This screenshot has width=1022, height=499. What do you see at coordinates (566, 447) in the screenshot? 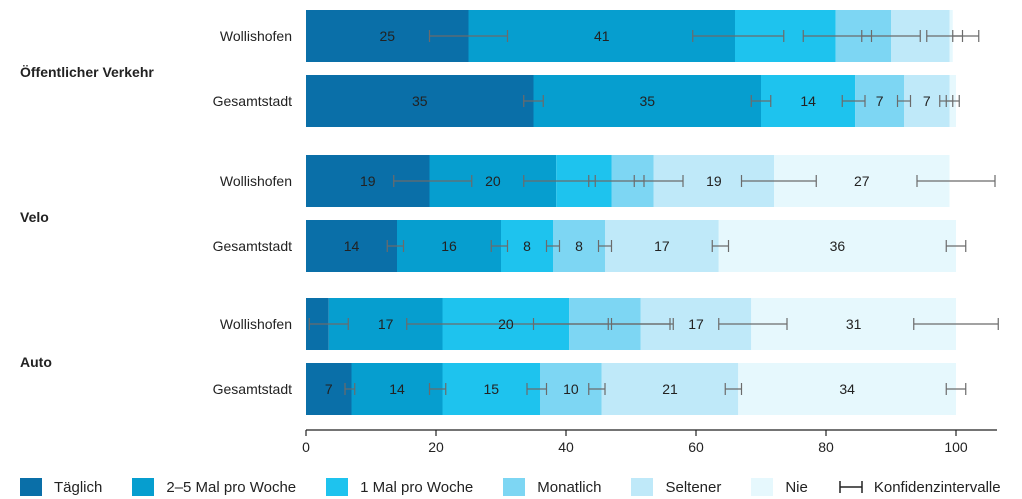
I see `x-tick-label: 40` at bounding box center [566, 447].